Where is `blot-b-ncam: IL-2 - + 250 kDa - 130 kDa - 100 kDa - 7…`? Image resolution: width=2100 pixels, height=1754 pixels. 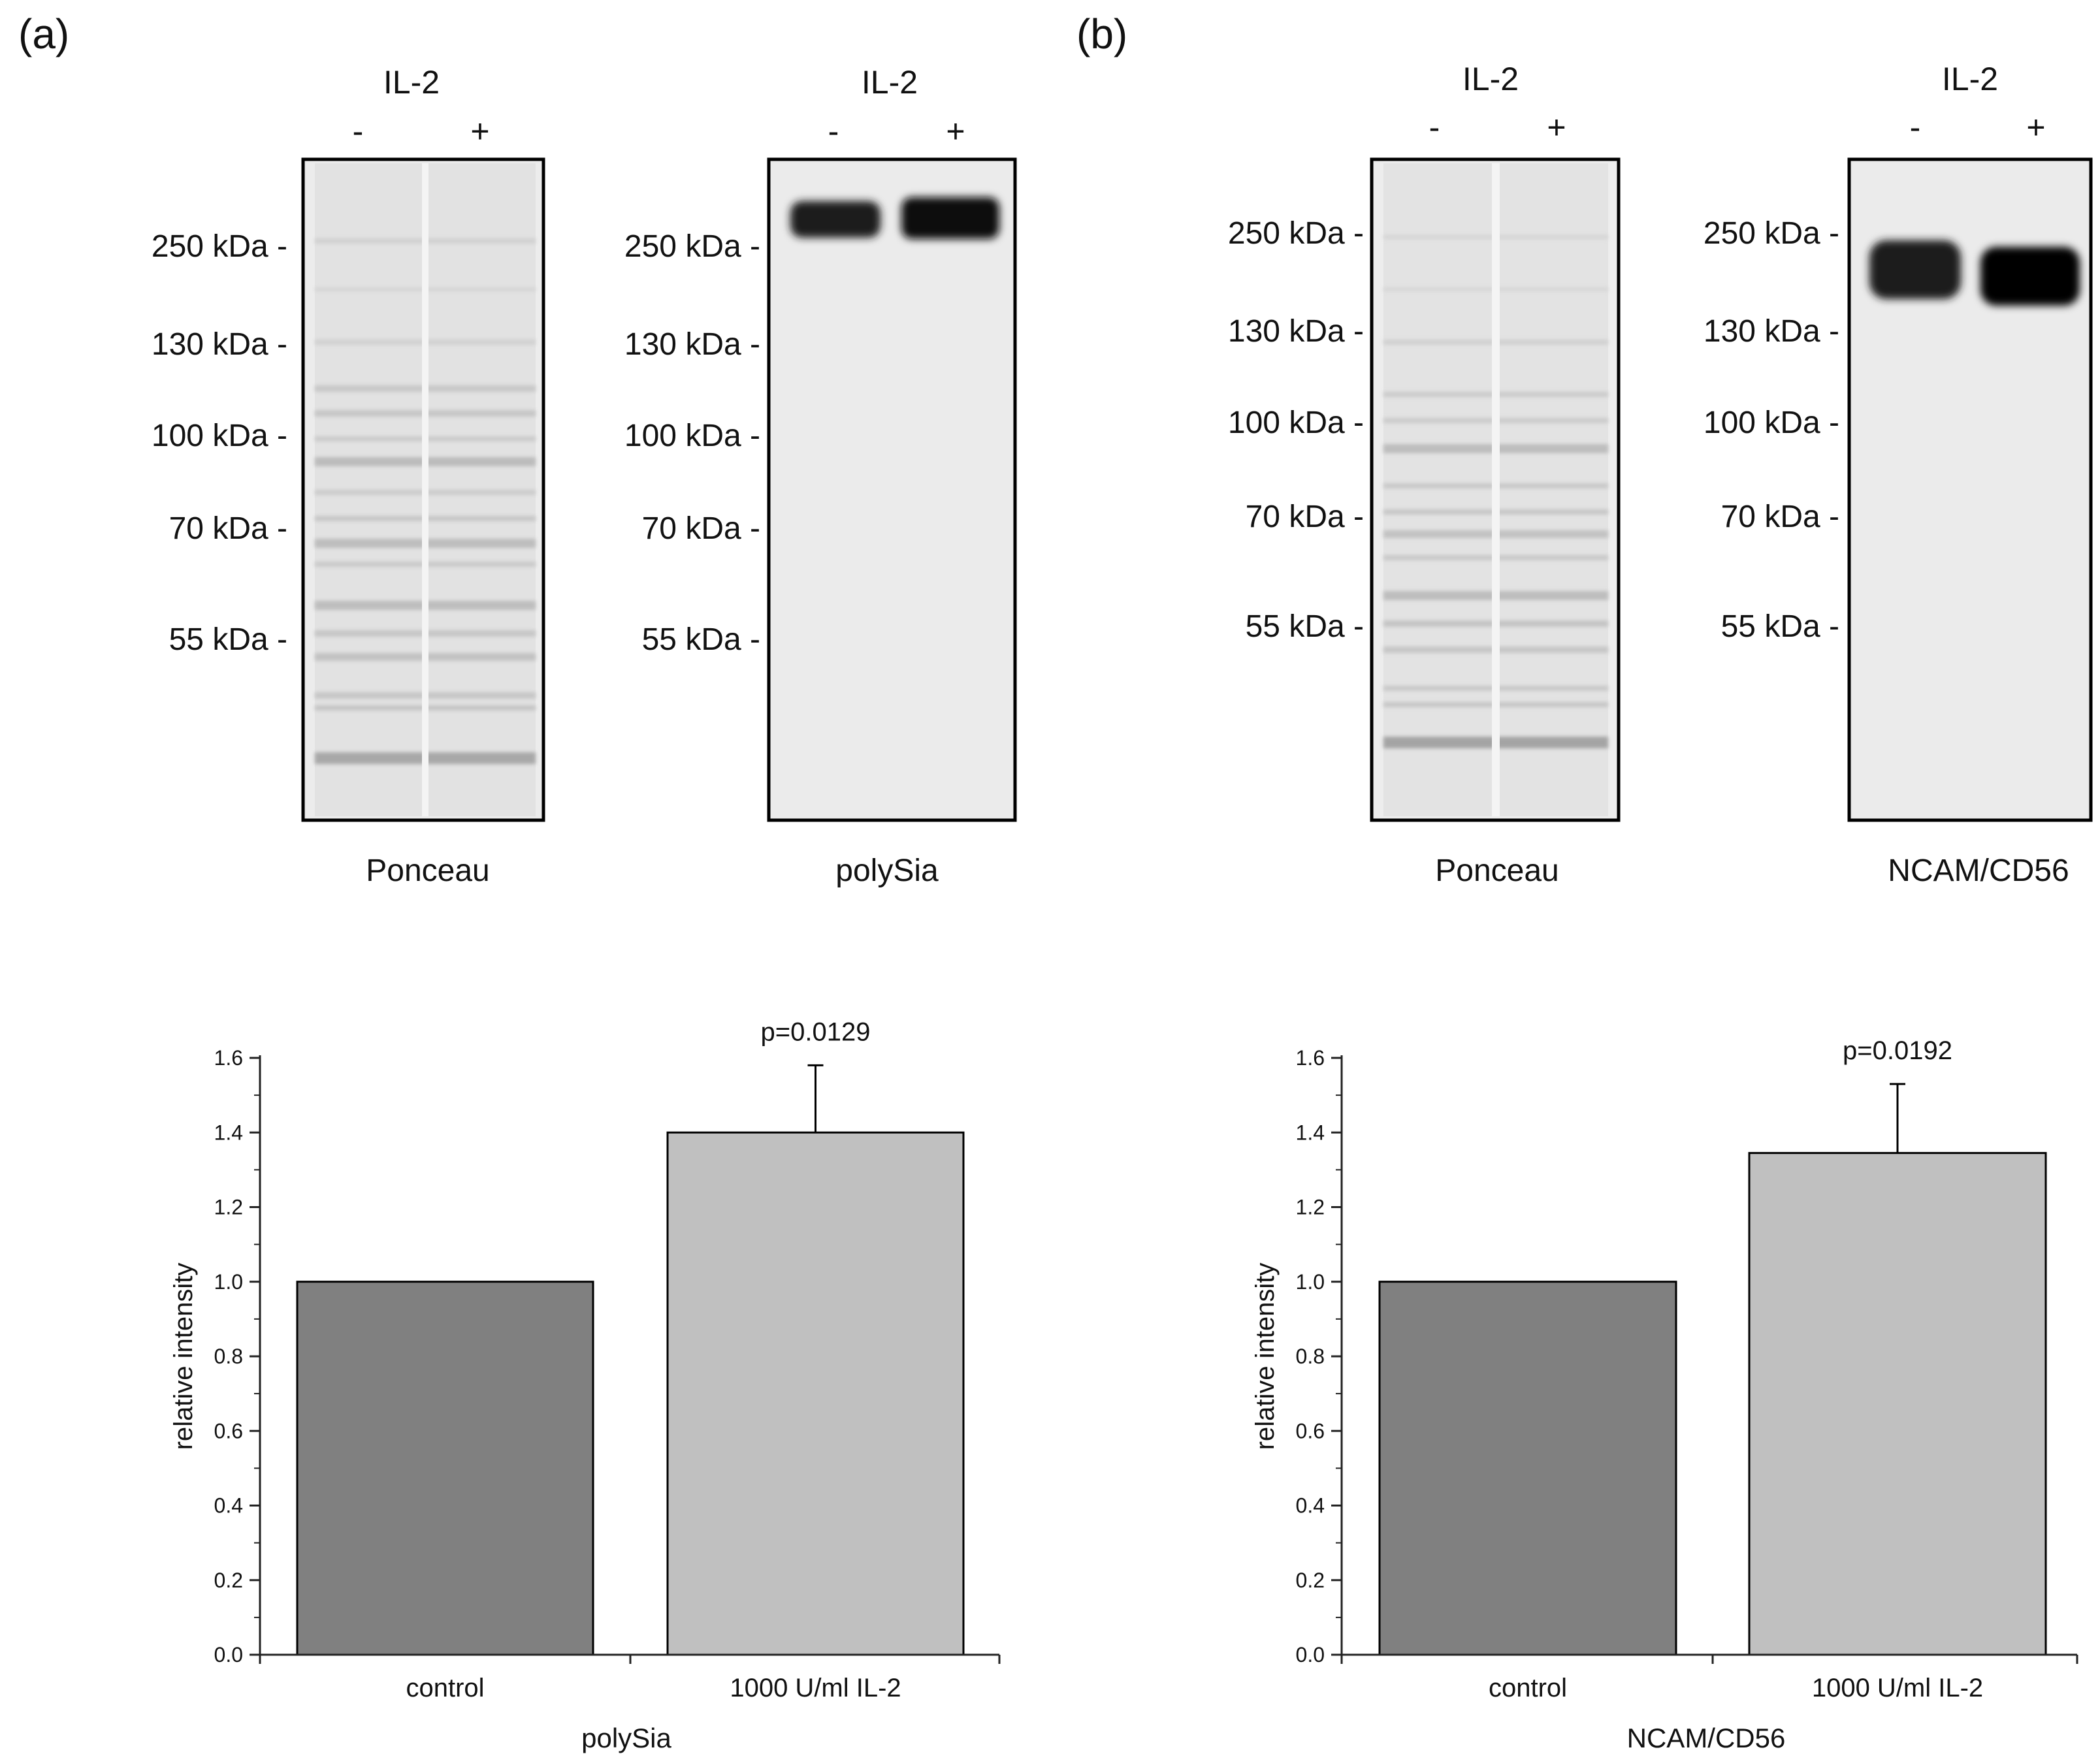 blot-b-ncam: IL-2 - + 250 kDa - 130 kDa - 100 kDa - 7… is located at coordinates (1898, 474).